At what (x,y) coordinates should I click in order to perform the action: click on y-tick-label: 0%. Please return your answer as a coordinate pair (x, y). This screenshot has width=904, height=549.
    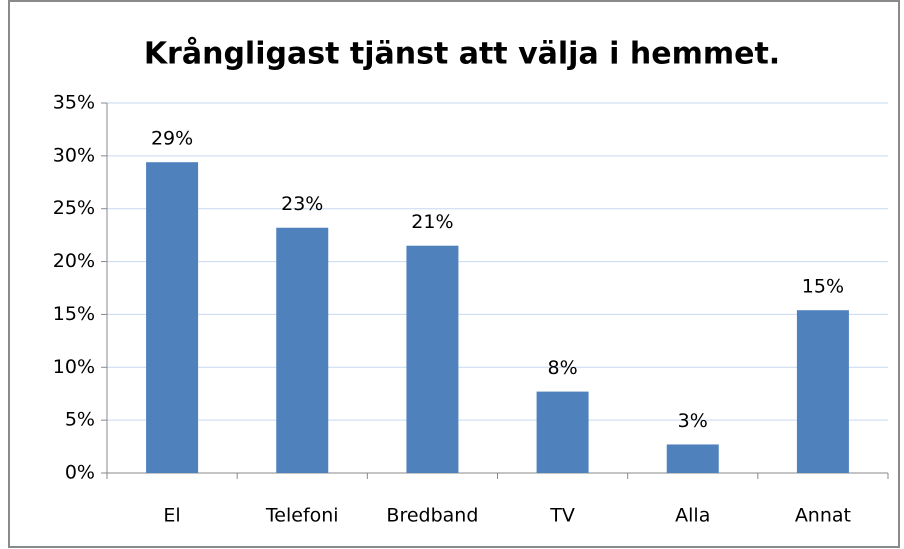
    Looking at the image, I should click on (80, 473).